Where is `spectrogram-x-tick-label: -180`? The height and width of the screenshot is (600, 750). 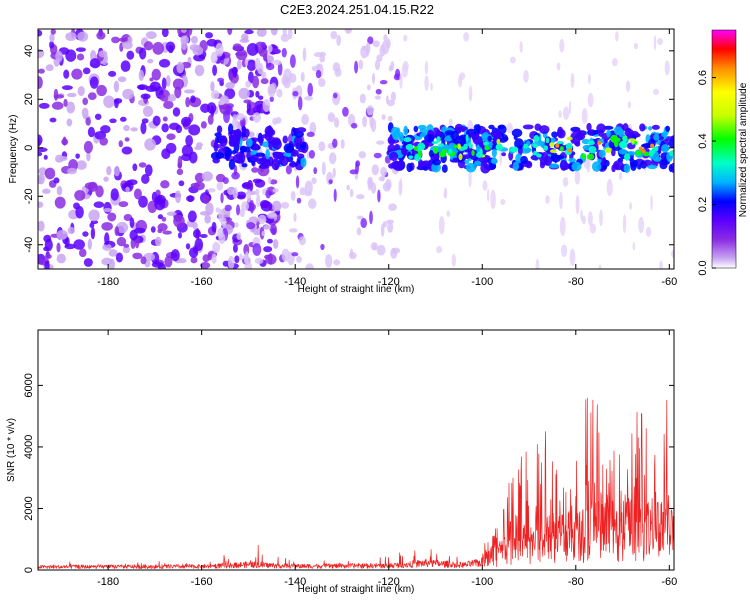
spectrogram-x-tick-label: -180 is located at coordinates (108, 282).